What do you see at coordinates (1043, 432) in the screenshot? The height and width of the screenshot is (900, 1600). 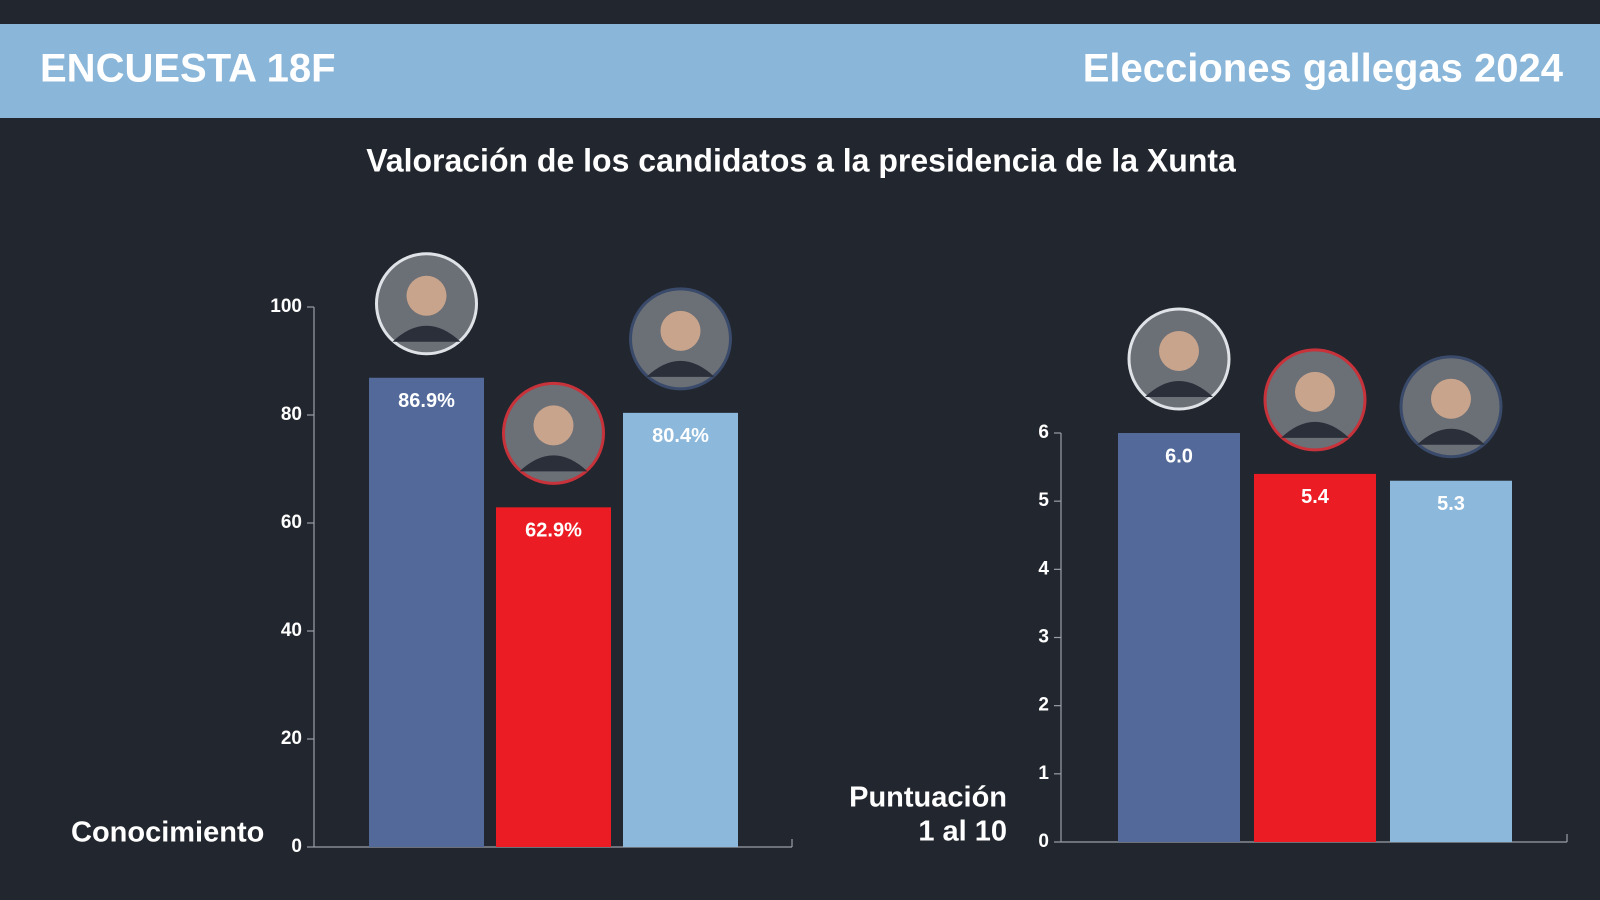 I see `y-tick-label: 6` at bounding box center [1043, 432].